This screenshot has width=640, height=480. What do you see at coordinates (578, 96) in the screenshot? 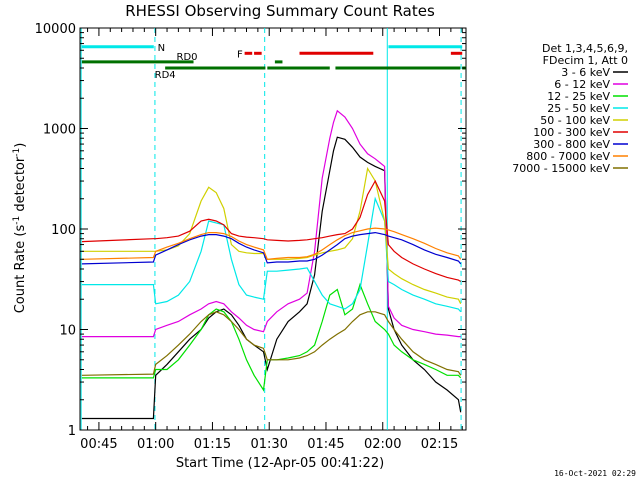
I see `legend-entry-label-2: 12 - 25 keV` at bounding box center [578, 96].